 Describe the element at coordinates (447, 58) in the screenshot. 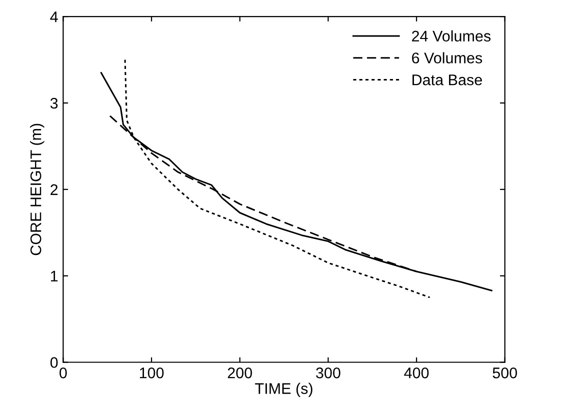

I see `legend-label: 6 Volumes` at that location.